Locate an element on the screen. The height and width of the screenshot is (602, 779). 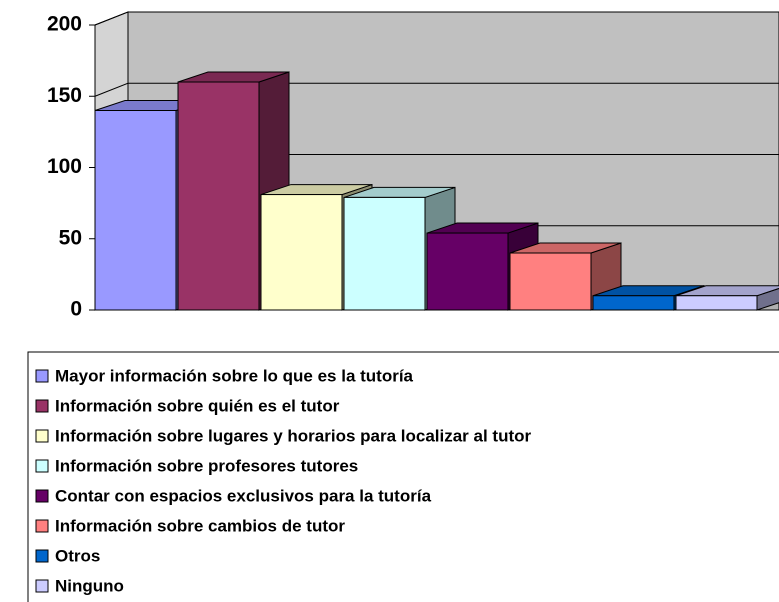
y-tick-label: 0 is located at coordinates (76, 309).